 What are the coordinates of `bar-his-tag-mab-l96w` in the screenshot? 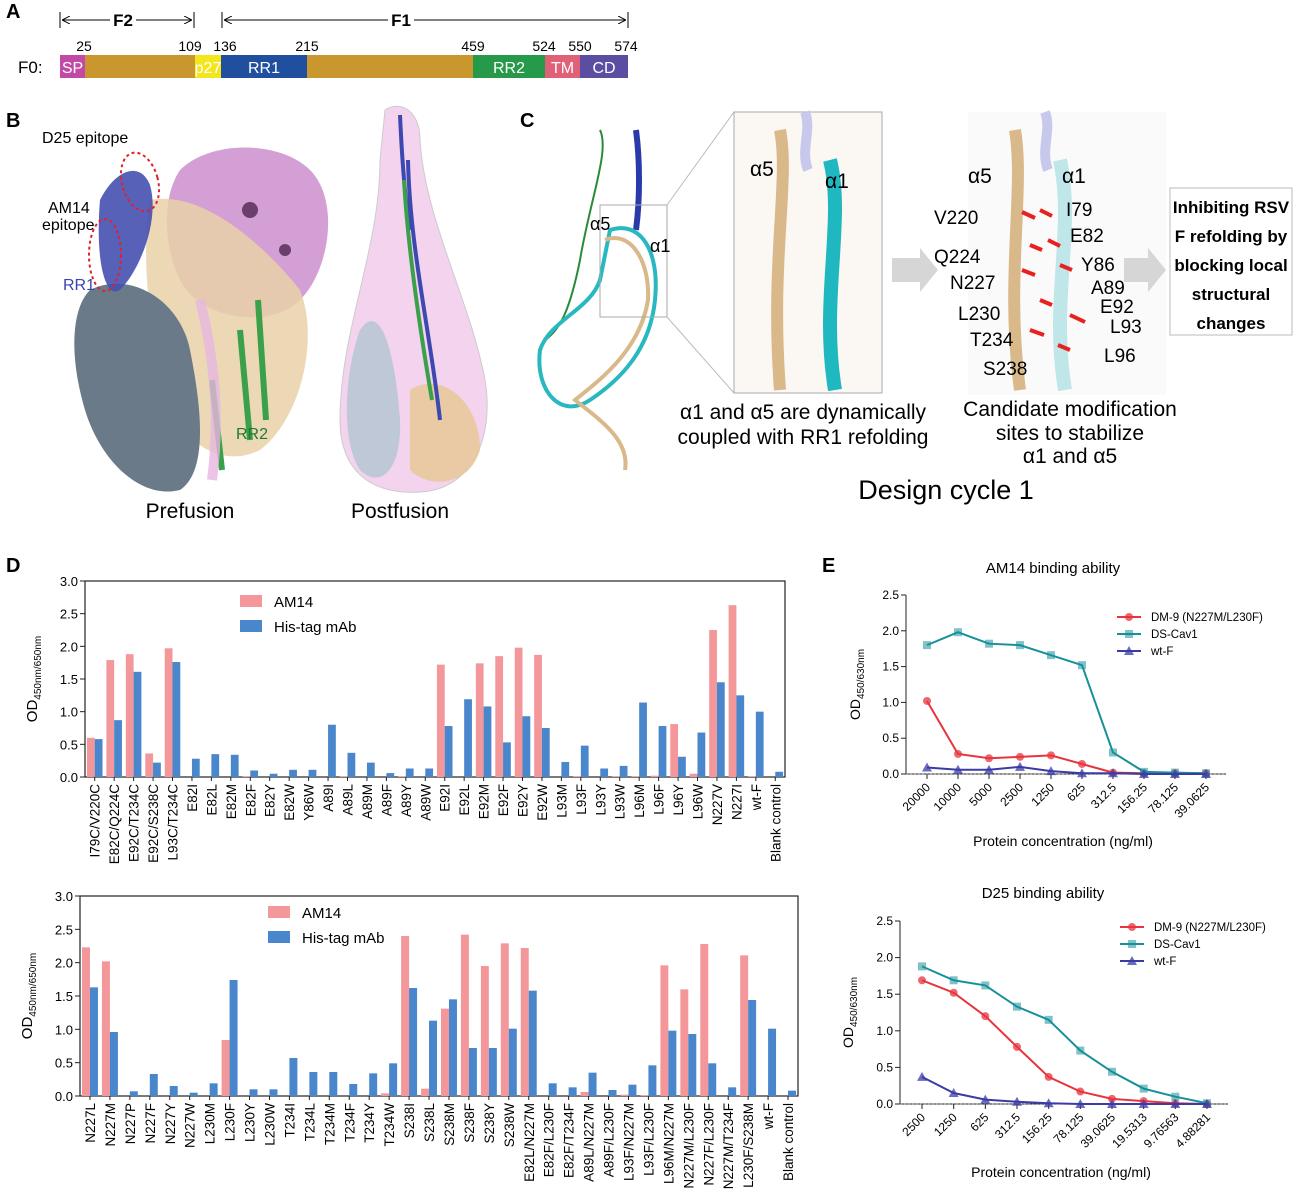 It's located at (701, 754).